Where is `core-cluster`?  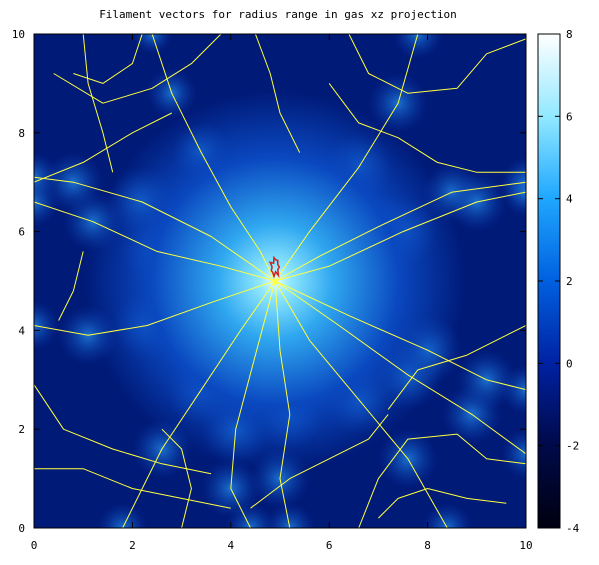 core-cluster is located at coordinates (274, 267).